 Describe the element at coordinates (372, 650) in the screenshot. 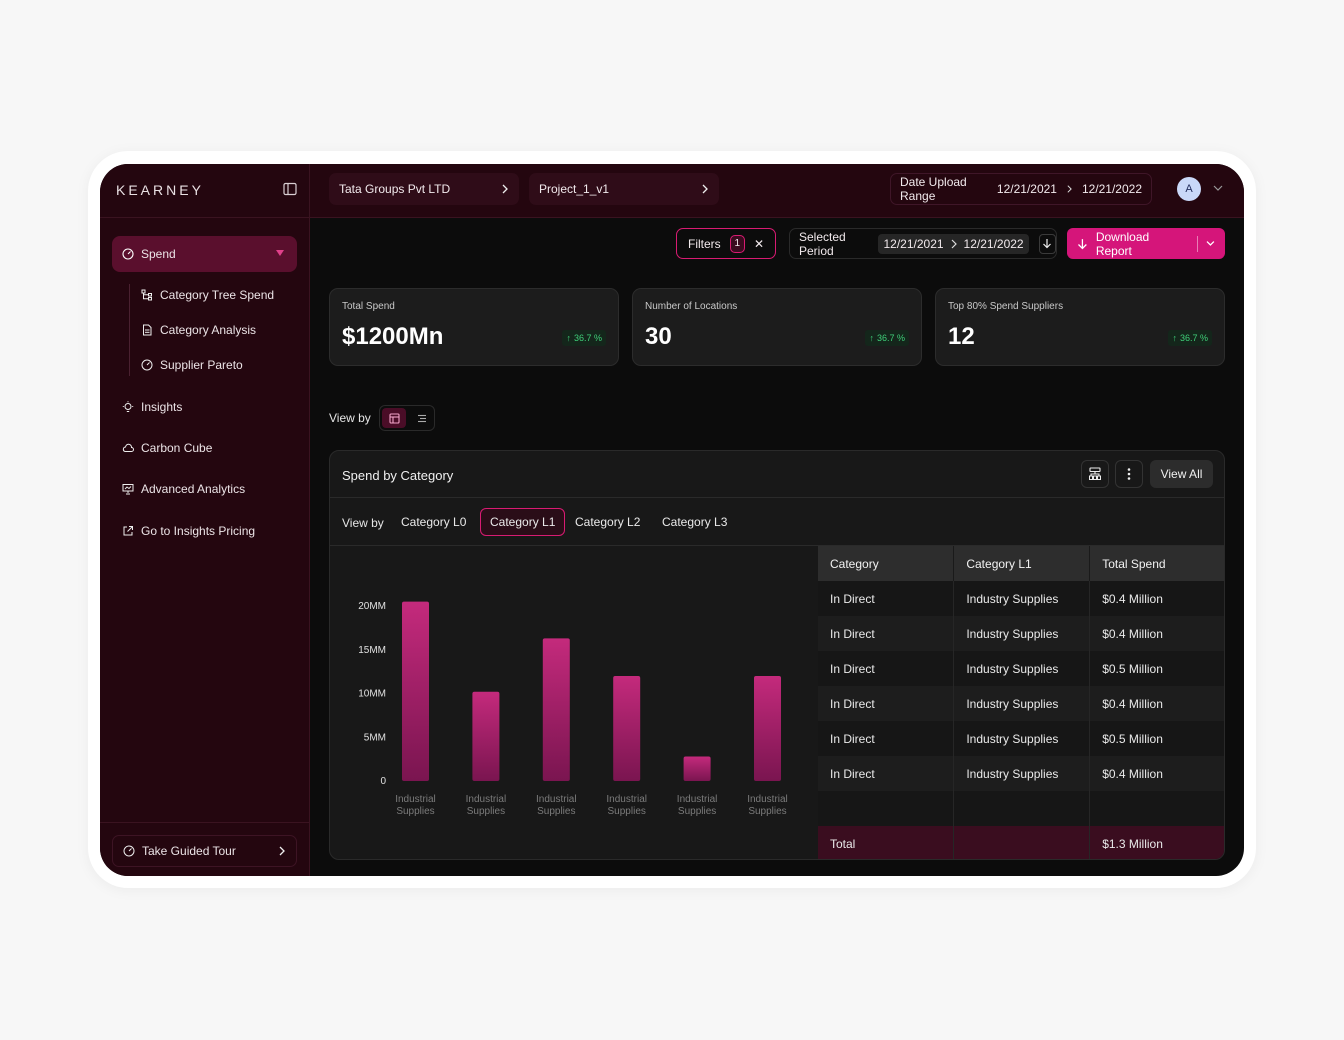

I see `y-tick-label: 15MM` at that location.